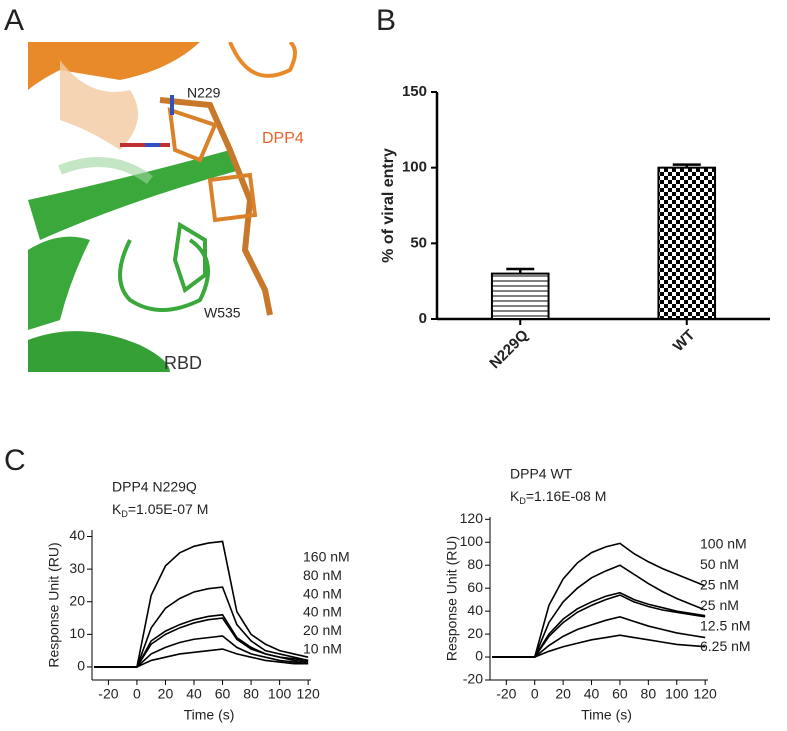 The height and width of the screenshot is (731, 787). What do you see at coordinates (322, 575) in the screenshot?
I see `legend-label: 80 nM` at bounding box center [322, 575].